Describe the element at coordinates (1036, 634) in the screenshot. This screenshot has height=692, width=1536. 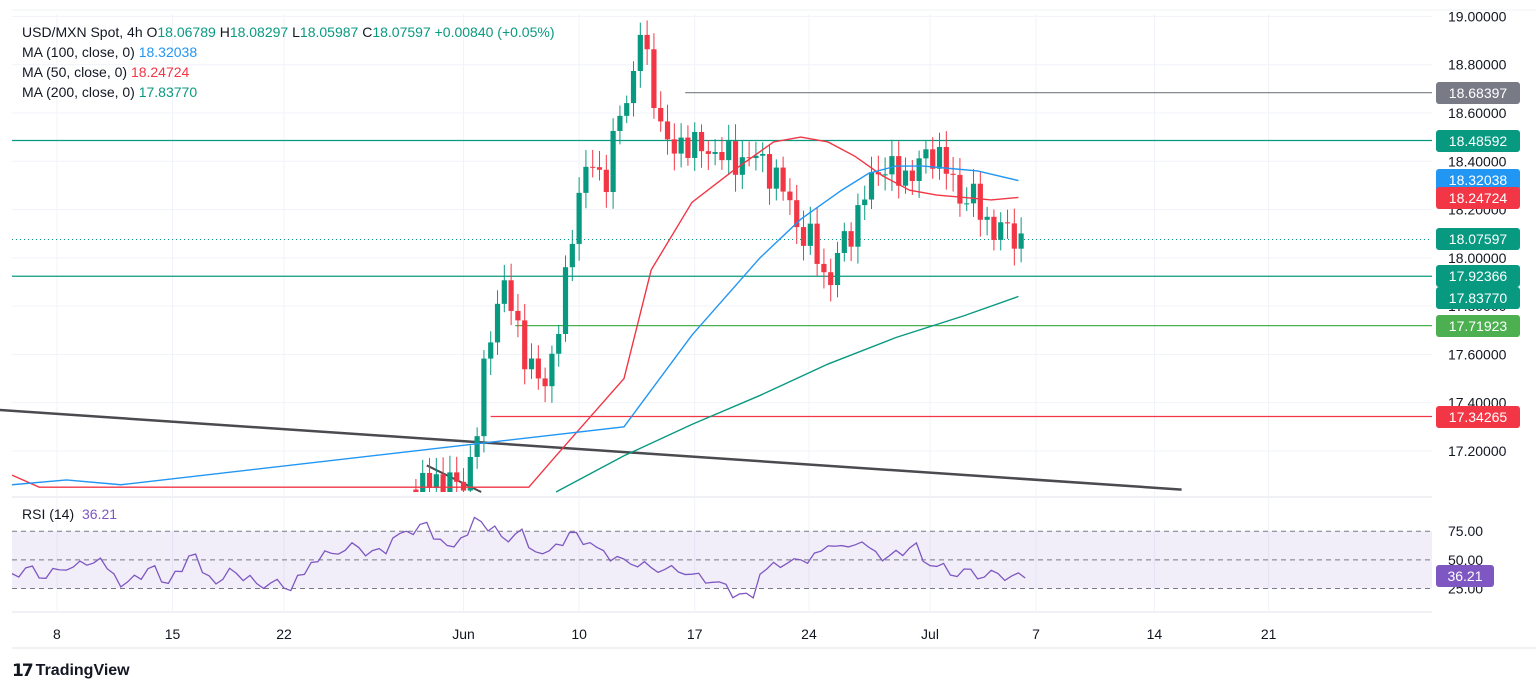
I see `x-tick-label: 7` at that location.